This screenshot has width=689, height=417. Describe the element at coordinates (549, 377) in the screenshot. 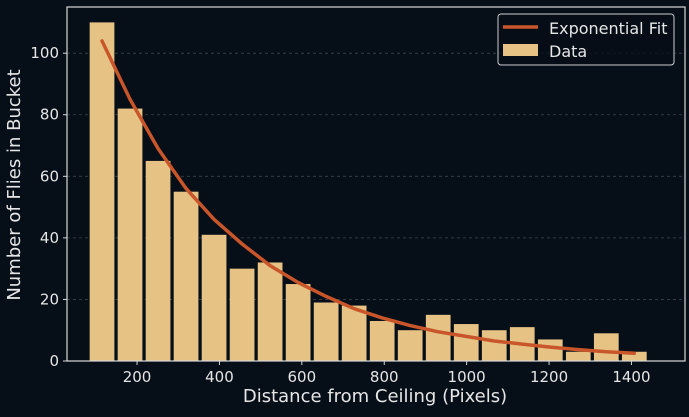

I see `x-tick-label: 1200` at that location.